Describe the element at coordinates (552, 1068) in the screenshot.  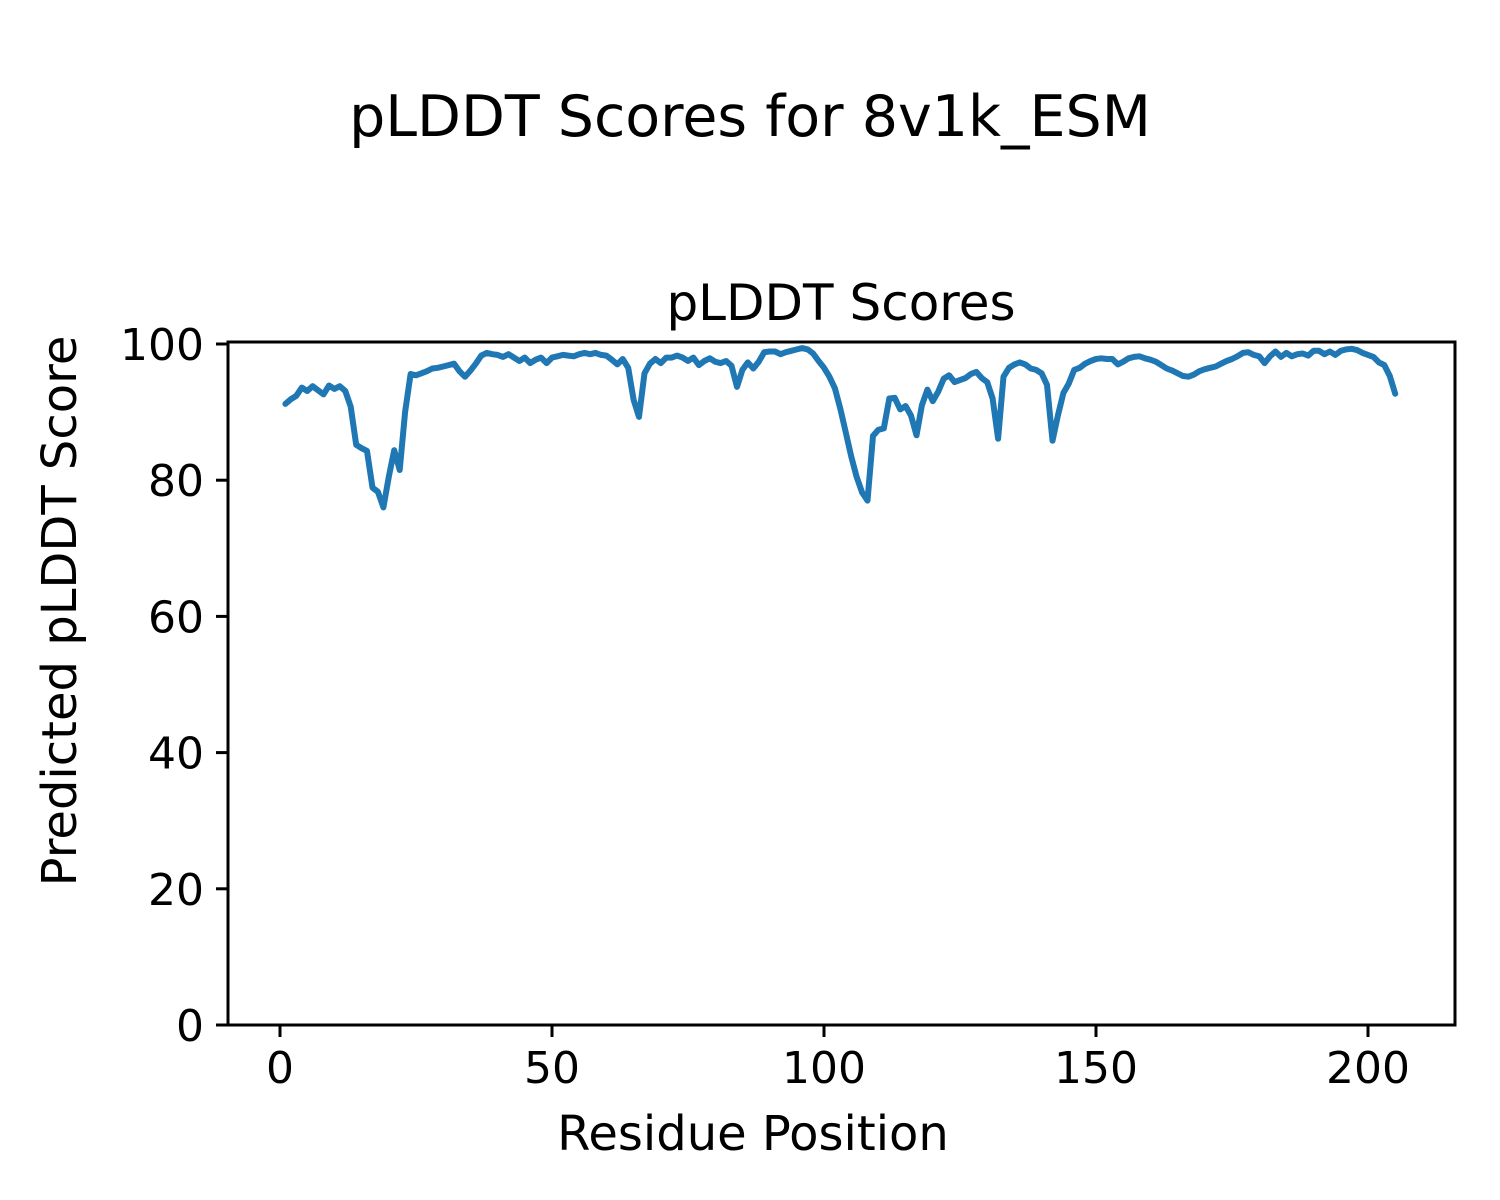
I see `x-tick-label: 50` at that location.